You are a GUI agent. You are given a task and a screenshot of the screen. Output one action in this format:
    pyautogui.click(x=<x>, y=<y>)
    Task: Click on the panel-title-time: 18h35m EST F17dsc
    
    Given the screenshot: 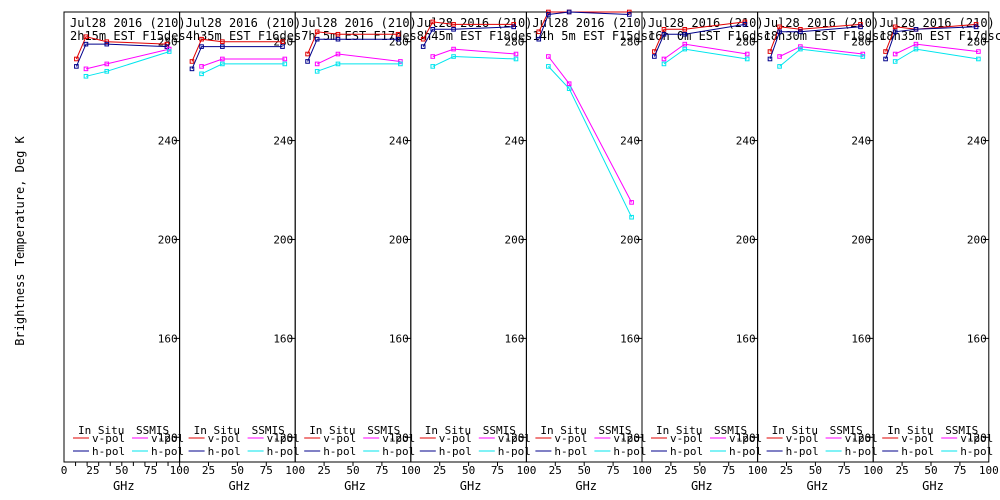 What is the action you would take?
    pyautogui.click(x=939, y=36)
    